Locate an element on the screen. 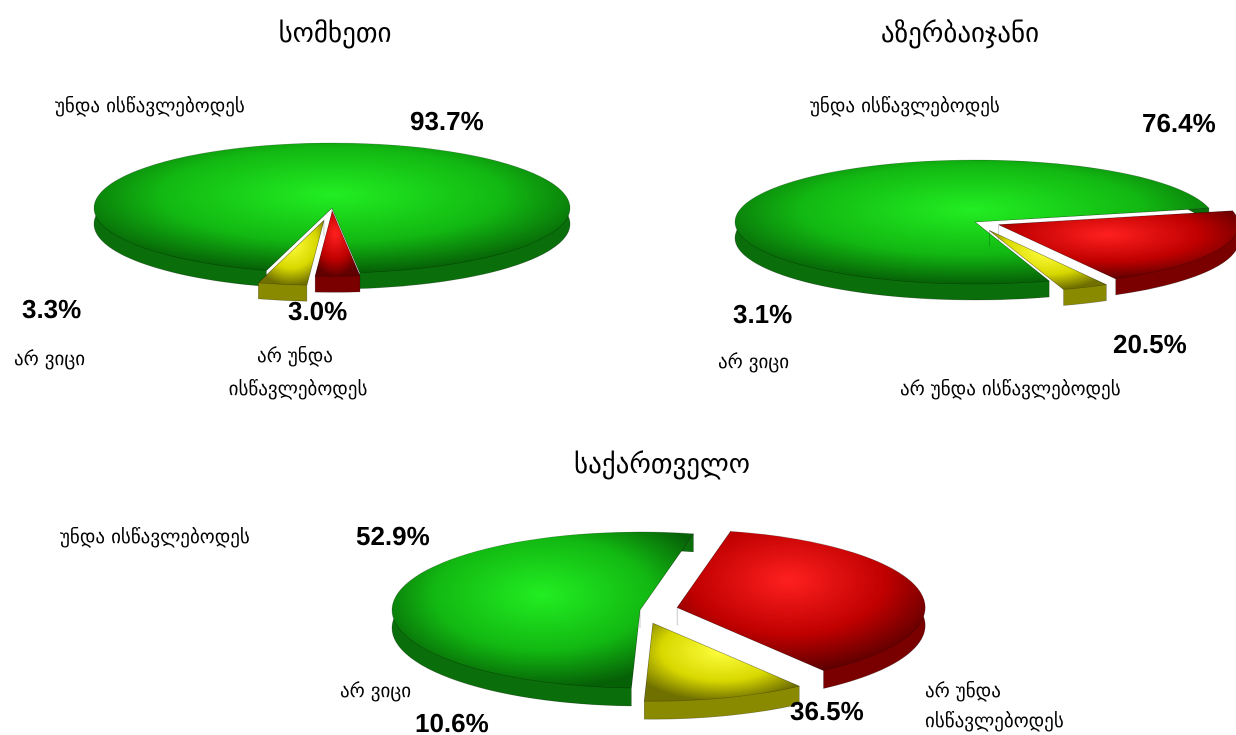  chart-3-label-should-not-study: არ უნდა ისწავლებოდეს is located at coordinates (994, 706).